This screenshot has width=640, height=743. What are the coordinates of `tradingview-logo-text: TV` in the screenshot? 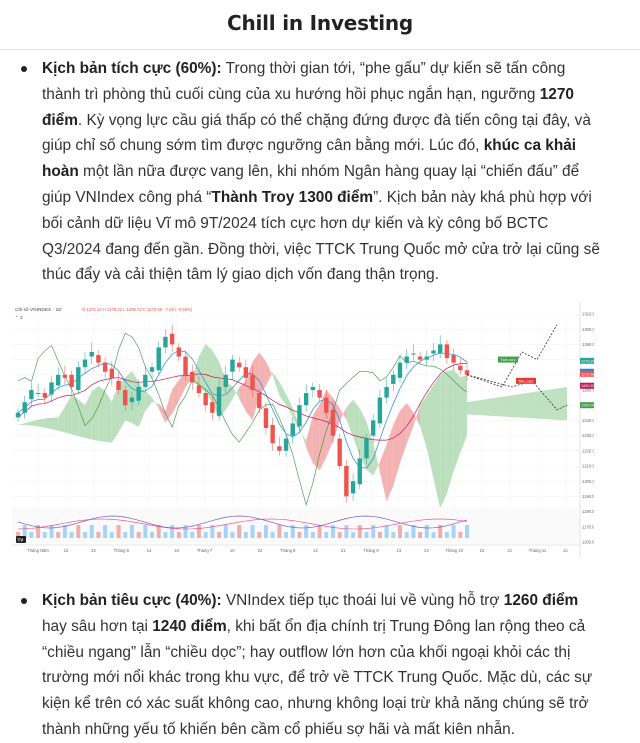 It's located at (21, 540).